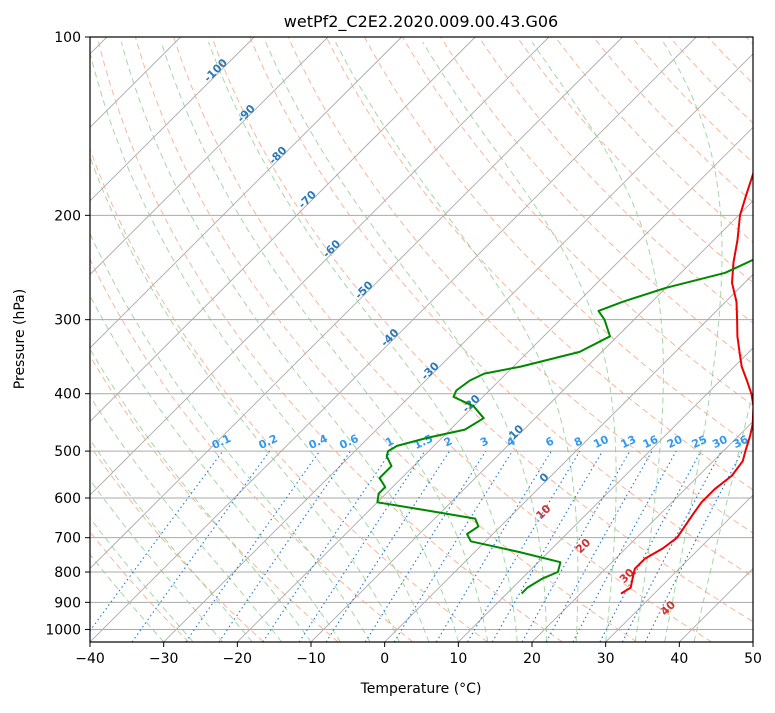 Image resolution: width=775 pixels, height=713 pixels. What do you see at coordinates (720, 442) in the screenshot?
I see `mixing-ratio-label: 30` at bounding box center [720, 442].